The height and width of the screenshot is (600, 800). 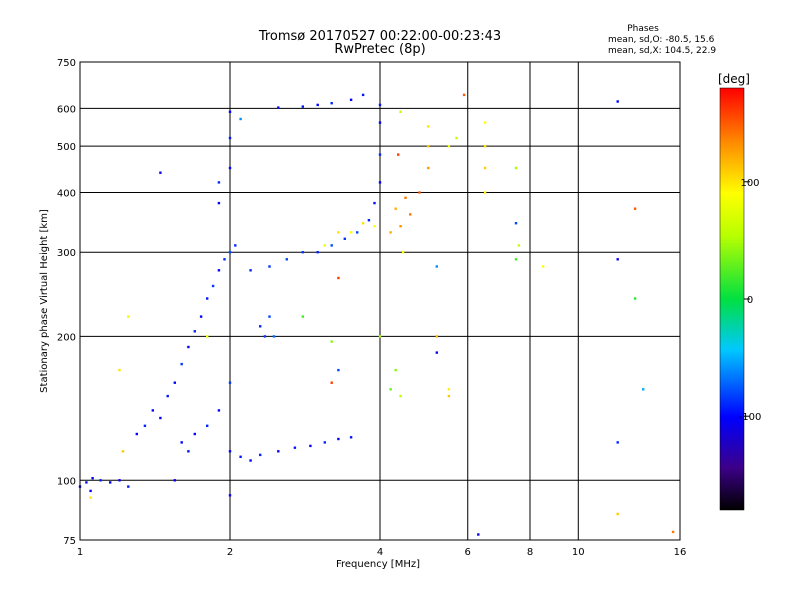 I want to click on x-tick-label: 6, so click(x=468, y=552).